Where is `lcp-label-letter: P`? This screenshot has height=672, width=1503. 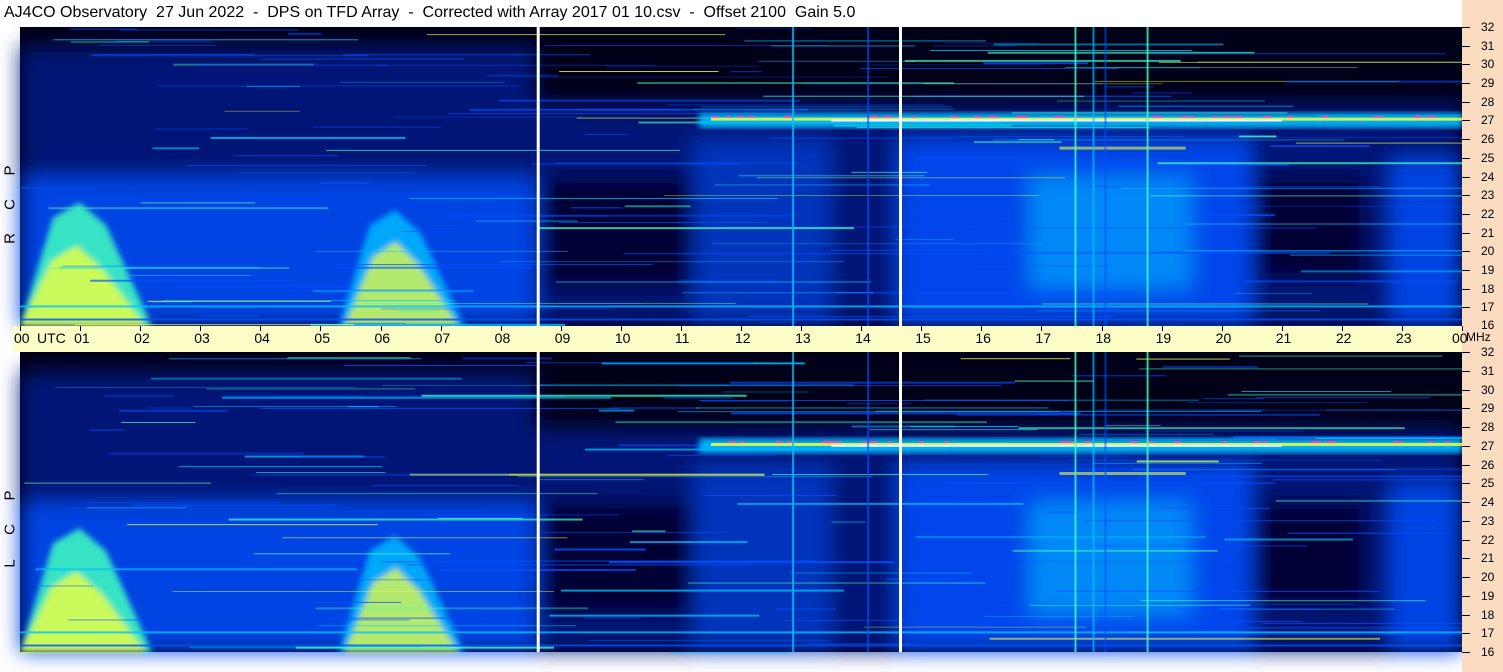 lcp-label-letter: P is located at coordinates (10, 495).